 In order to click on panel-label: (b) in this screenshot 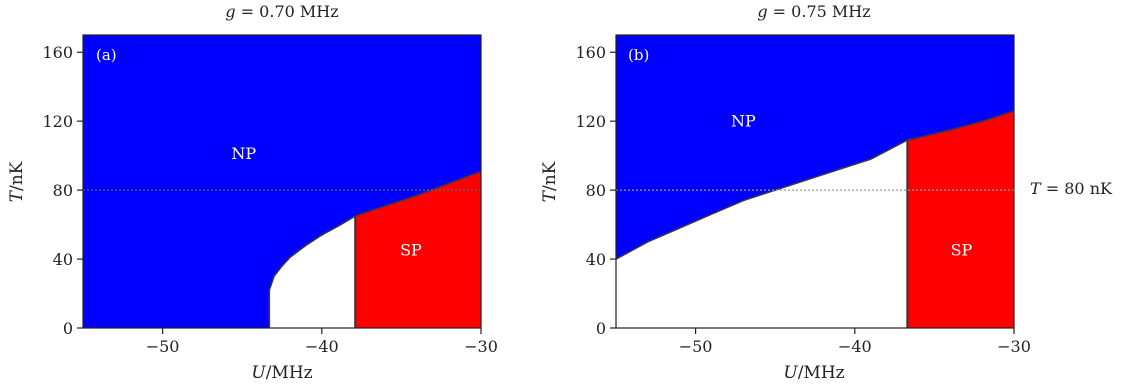, I will do `click(638, 55)`.